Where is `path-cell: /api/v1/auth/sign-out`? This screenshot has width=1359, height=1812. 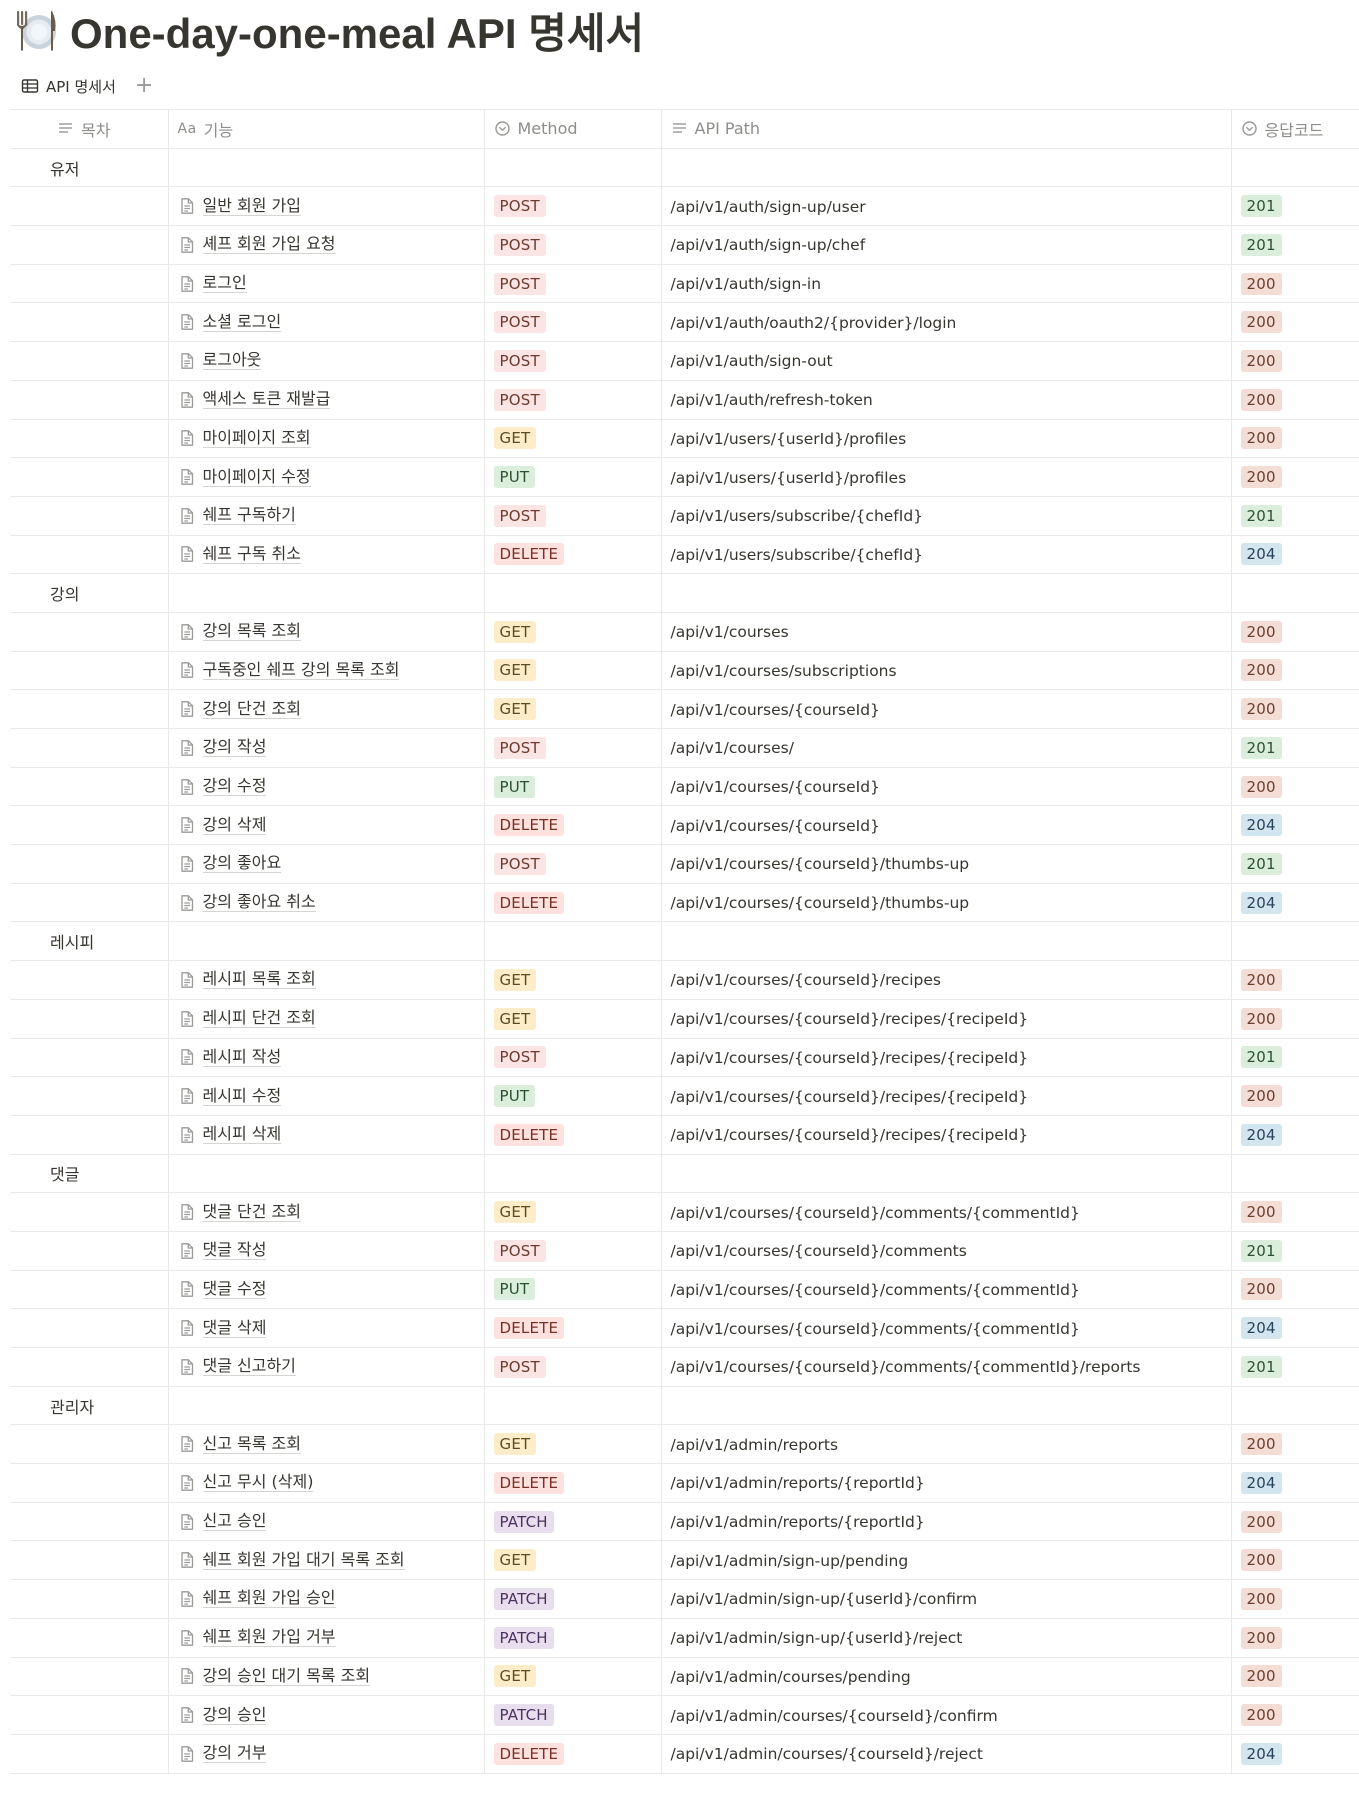 path-cell: /api/v1/auth/sign-out is located at coordinates (945, 361).